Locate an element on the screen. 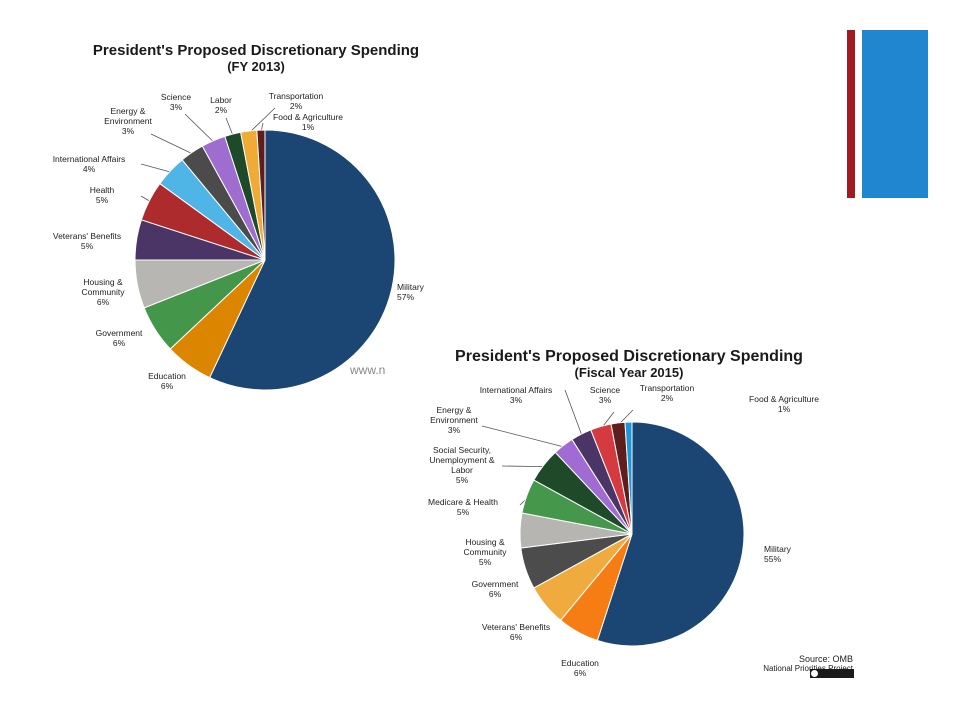 The height and width of the screenshot is (720, 960). label-housing-community: Housing & Community 6% is located at coordinates (104, 292).